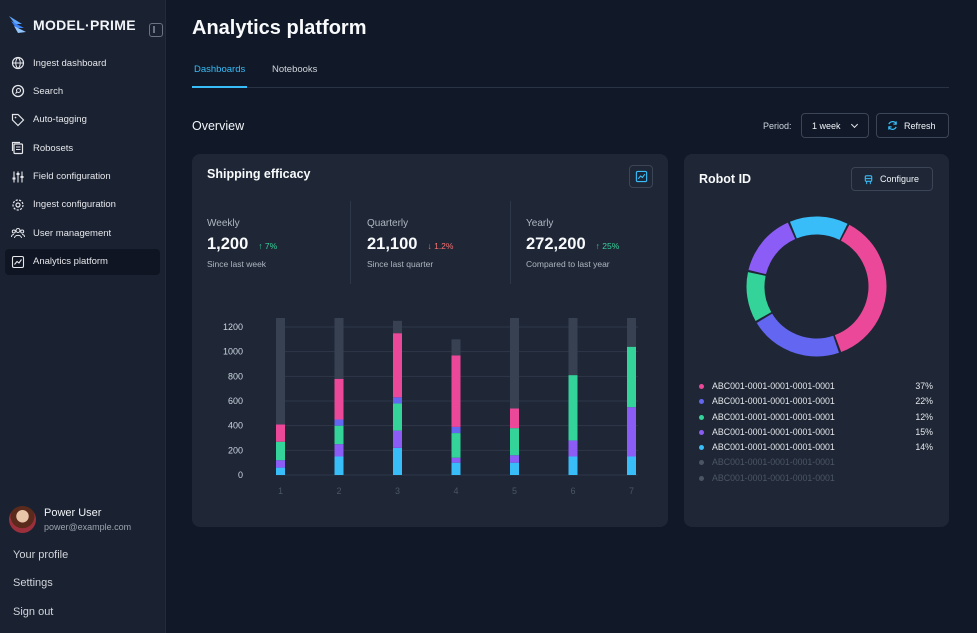 The height and width of the screenshot is (633, 977). Describe the element at coordinates (70, 519) in the screenshot. I see `user-profile: Power User power@example.com` at that location.